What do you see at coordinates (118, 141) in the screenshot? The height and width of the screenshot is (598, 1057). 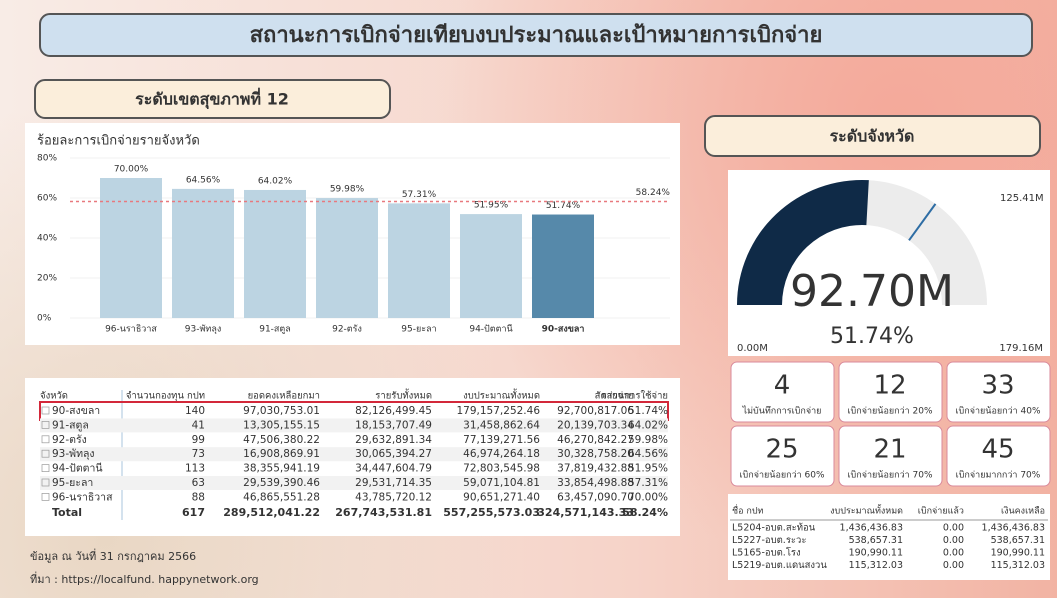 I see `chart-title: ร้อยละการเบิกจ่ายรายจังหวัด` at bounding box center [118, 141].